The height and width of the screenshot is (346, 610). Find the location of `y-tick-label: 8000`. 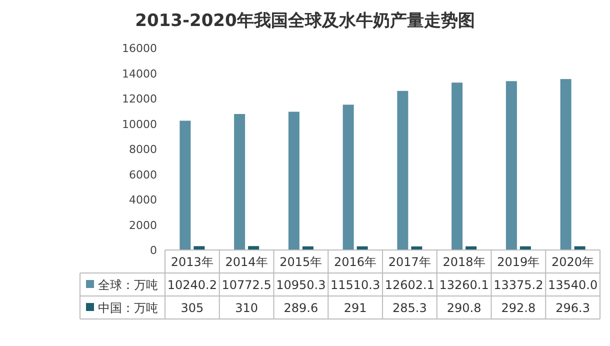

y-tick-label: 8000 is located at coordinates (143, 149).